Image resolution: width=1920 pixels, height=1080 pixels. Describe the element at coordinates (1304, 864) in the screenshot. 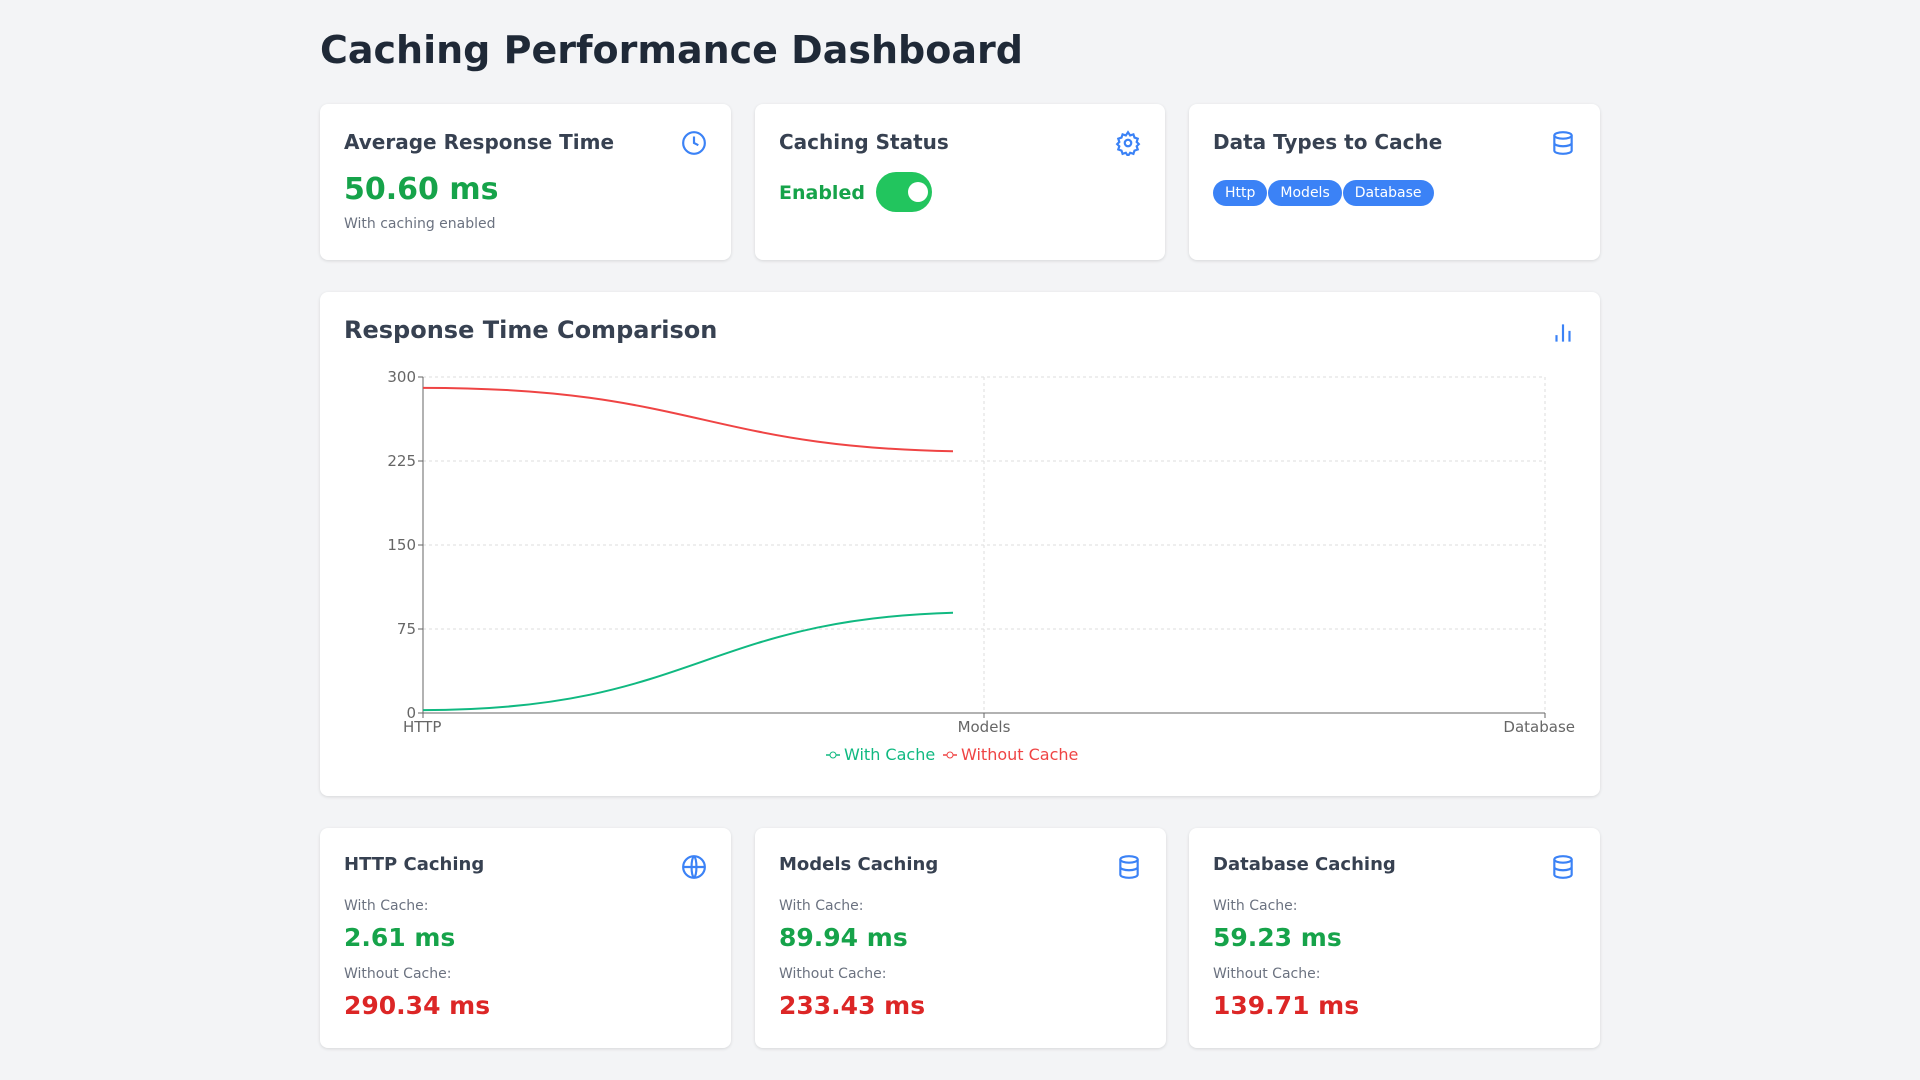

I see `card-title: Database Caching` at that location.